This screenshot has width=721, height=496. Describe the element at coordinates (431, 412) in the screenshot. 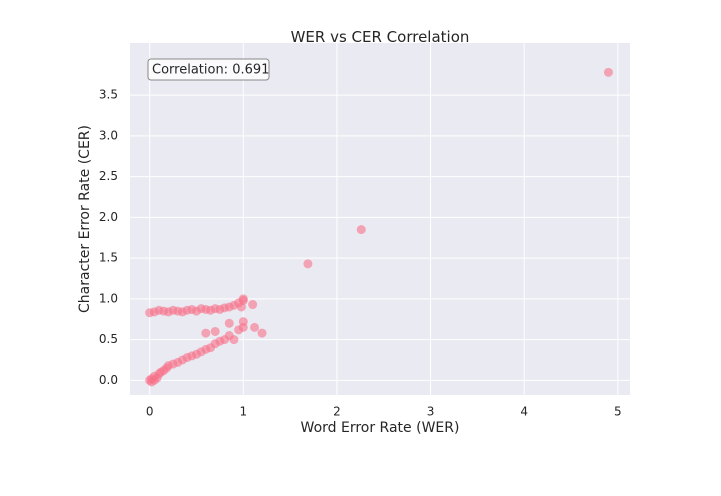

I see `x-tick-label: 3` at that location.